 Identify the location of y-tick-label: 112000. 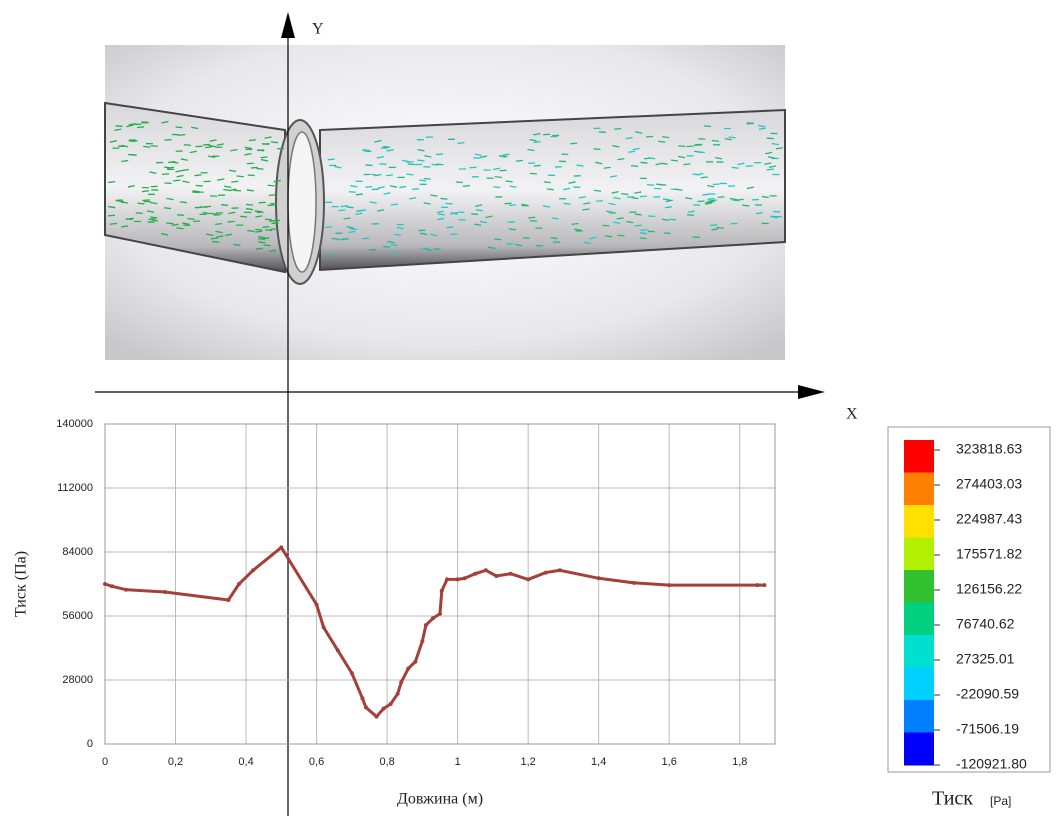
(75, 488).